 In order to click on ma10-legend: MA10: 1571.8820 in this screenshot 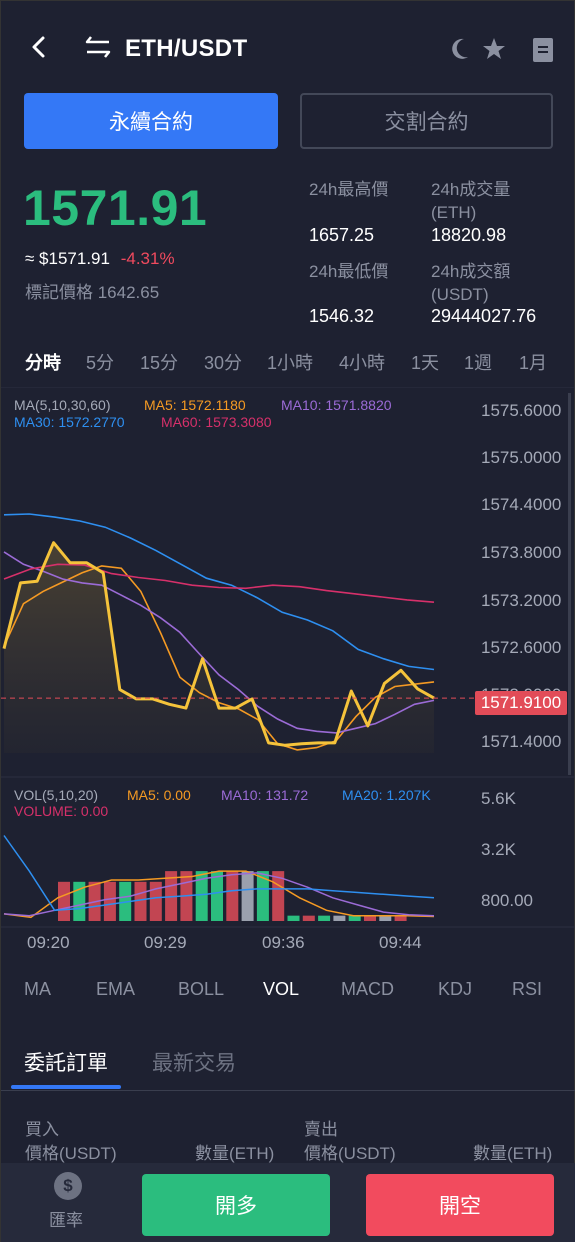, I will do `click(336, 405)`.